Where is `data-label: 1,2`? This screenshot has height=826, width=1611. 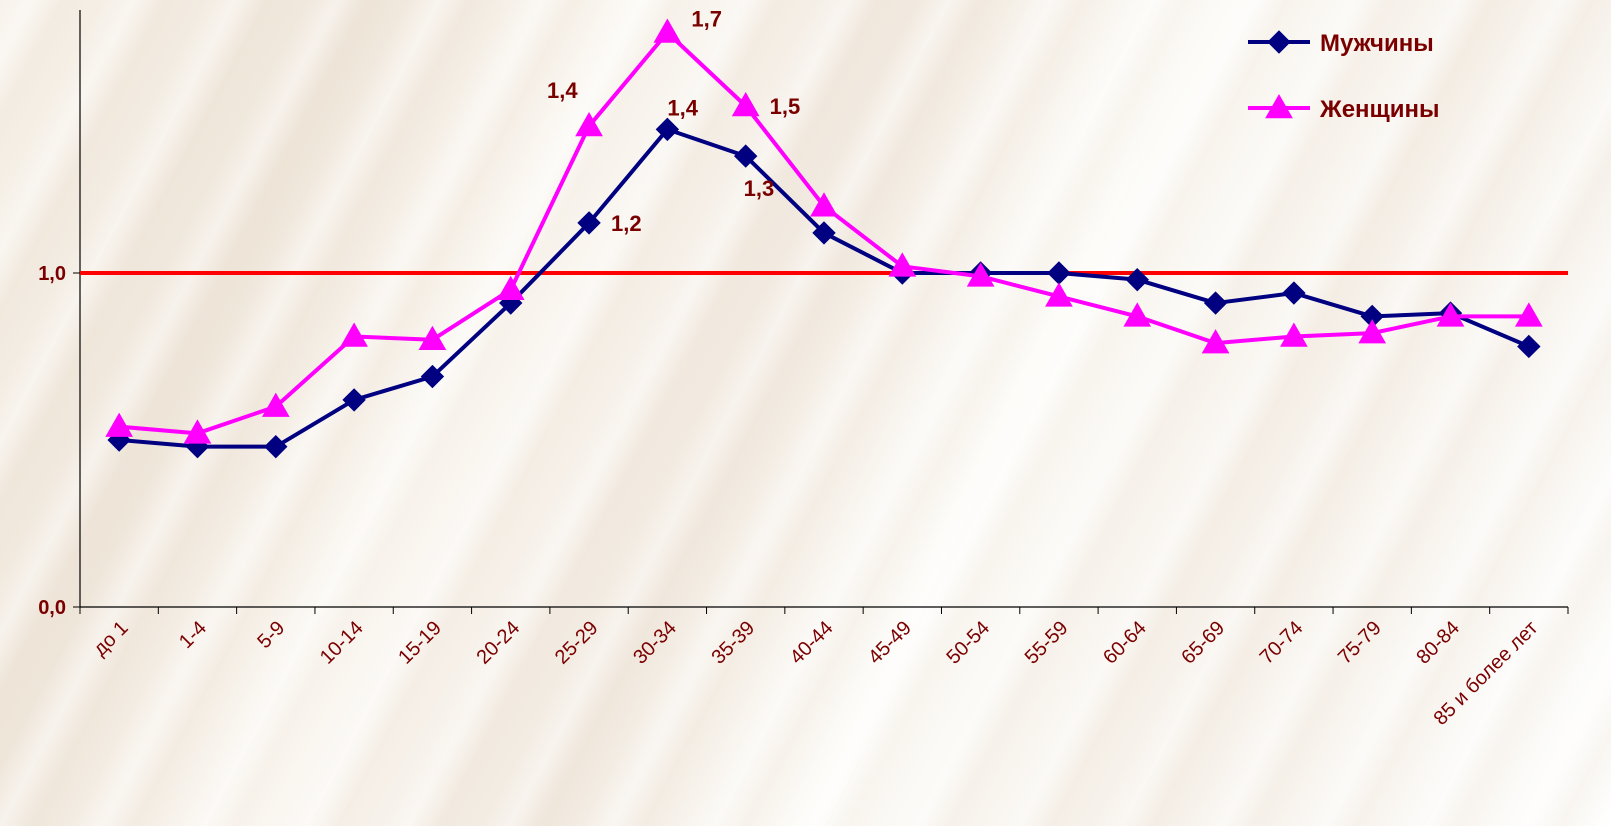 data-label: 1,2 is located at coordinates (626, 223).